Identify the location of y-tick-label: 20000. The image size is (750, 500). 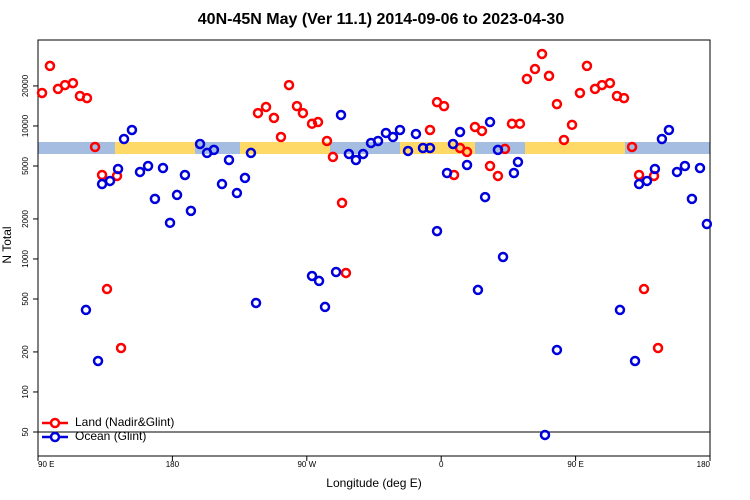
(25, 85).